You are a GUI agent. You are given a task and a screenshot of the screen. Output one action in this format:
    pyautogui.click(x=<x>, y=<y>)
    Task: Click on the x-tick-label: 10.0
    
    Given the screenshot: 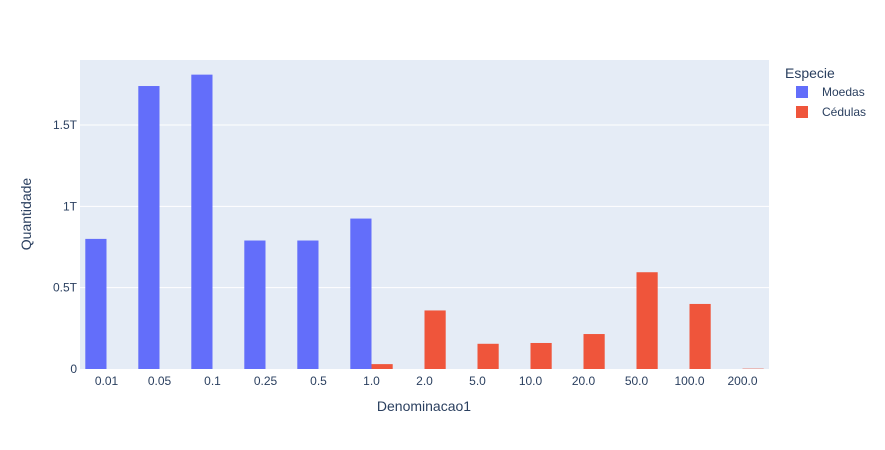 What is the action you would take?
    pyautogui.click(x=531, y=381)
    